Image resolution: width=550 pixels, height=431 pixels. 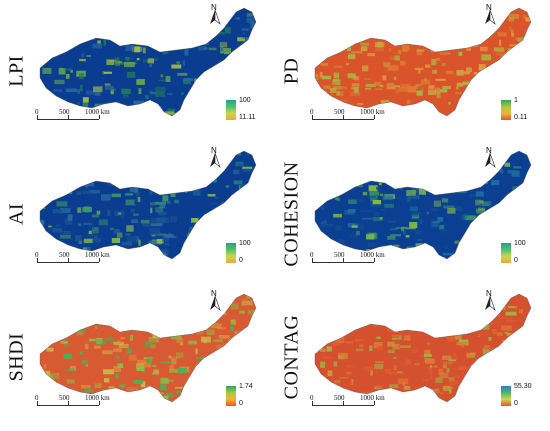 What do you see at coordinates (351, 116) in the screenshot?
I see `scale-bar: 0 500 1000 km` at bounding box center [351, 116].